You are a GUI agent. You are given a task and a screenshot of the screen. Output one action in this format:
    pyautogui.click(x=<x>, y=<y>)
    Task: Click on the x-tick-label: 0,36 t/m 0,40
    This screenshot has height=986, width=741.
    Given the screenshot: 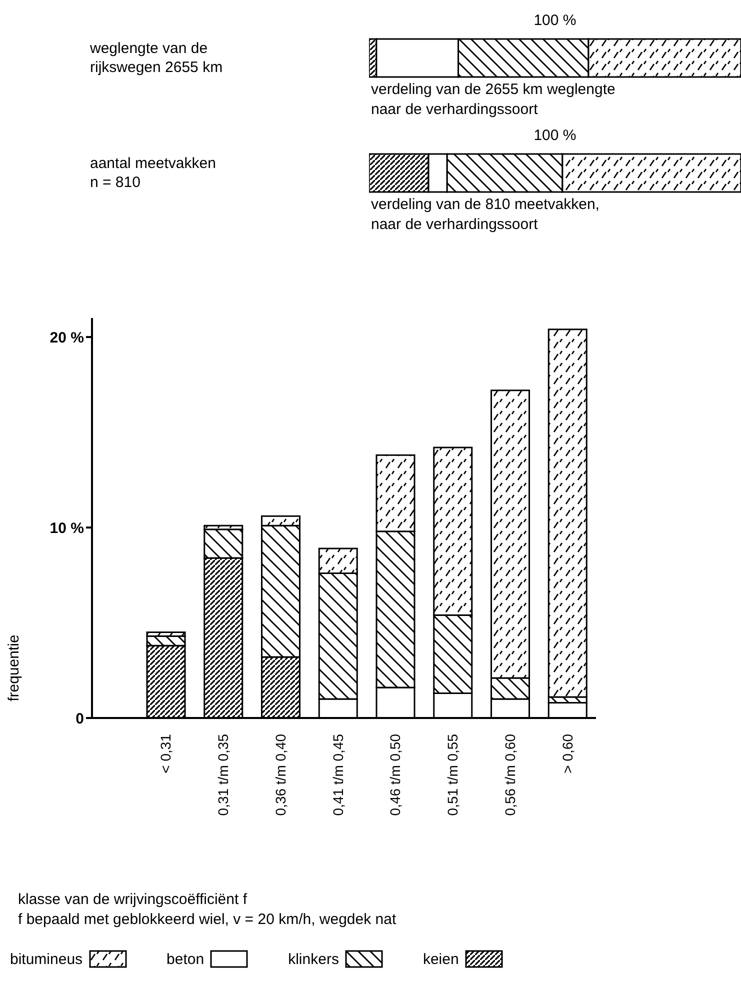 What is the action you would take?
    pyautogui.click(x=280, y=775)
    